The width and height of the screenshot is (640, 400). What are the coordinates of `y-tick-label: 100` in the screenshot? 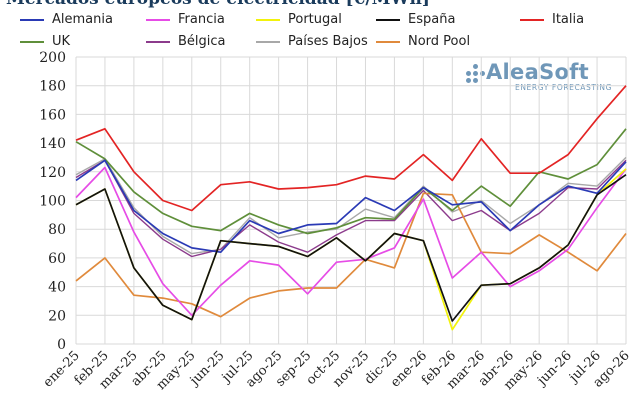 It's located at (52, 202).